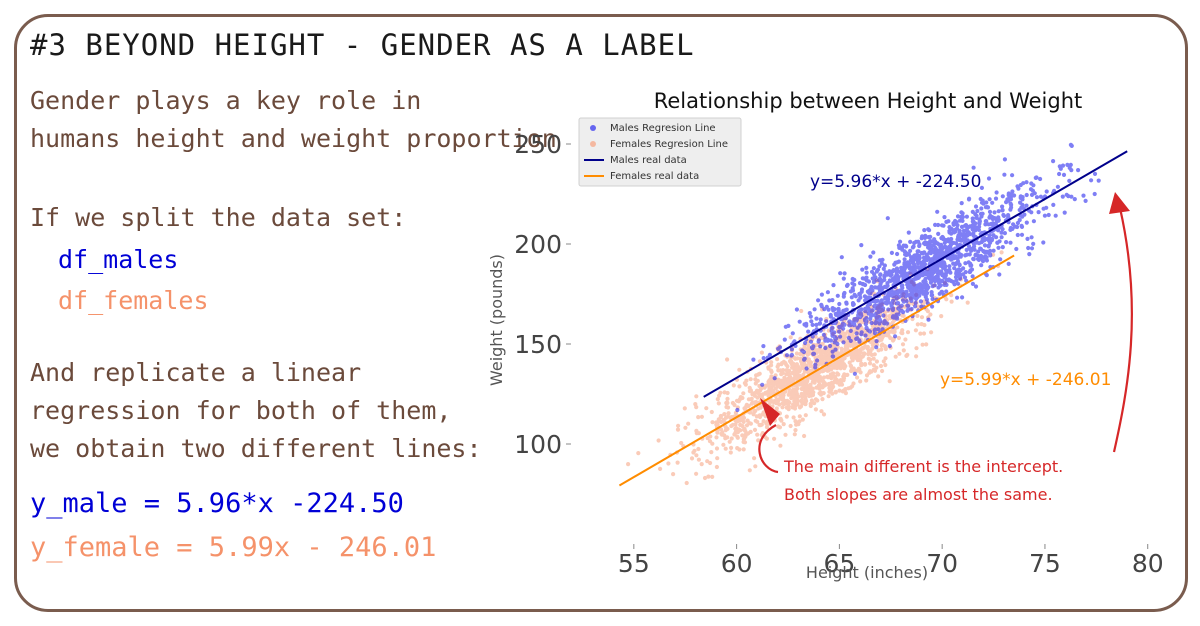 This screenshot has width=1200, height=626. I want to click on y-axis-label: Weight (pounds), so click(496, 320).